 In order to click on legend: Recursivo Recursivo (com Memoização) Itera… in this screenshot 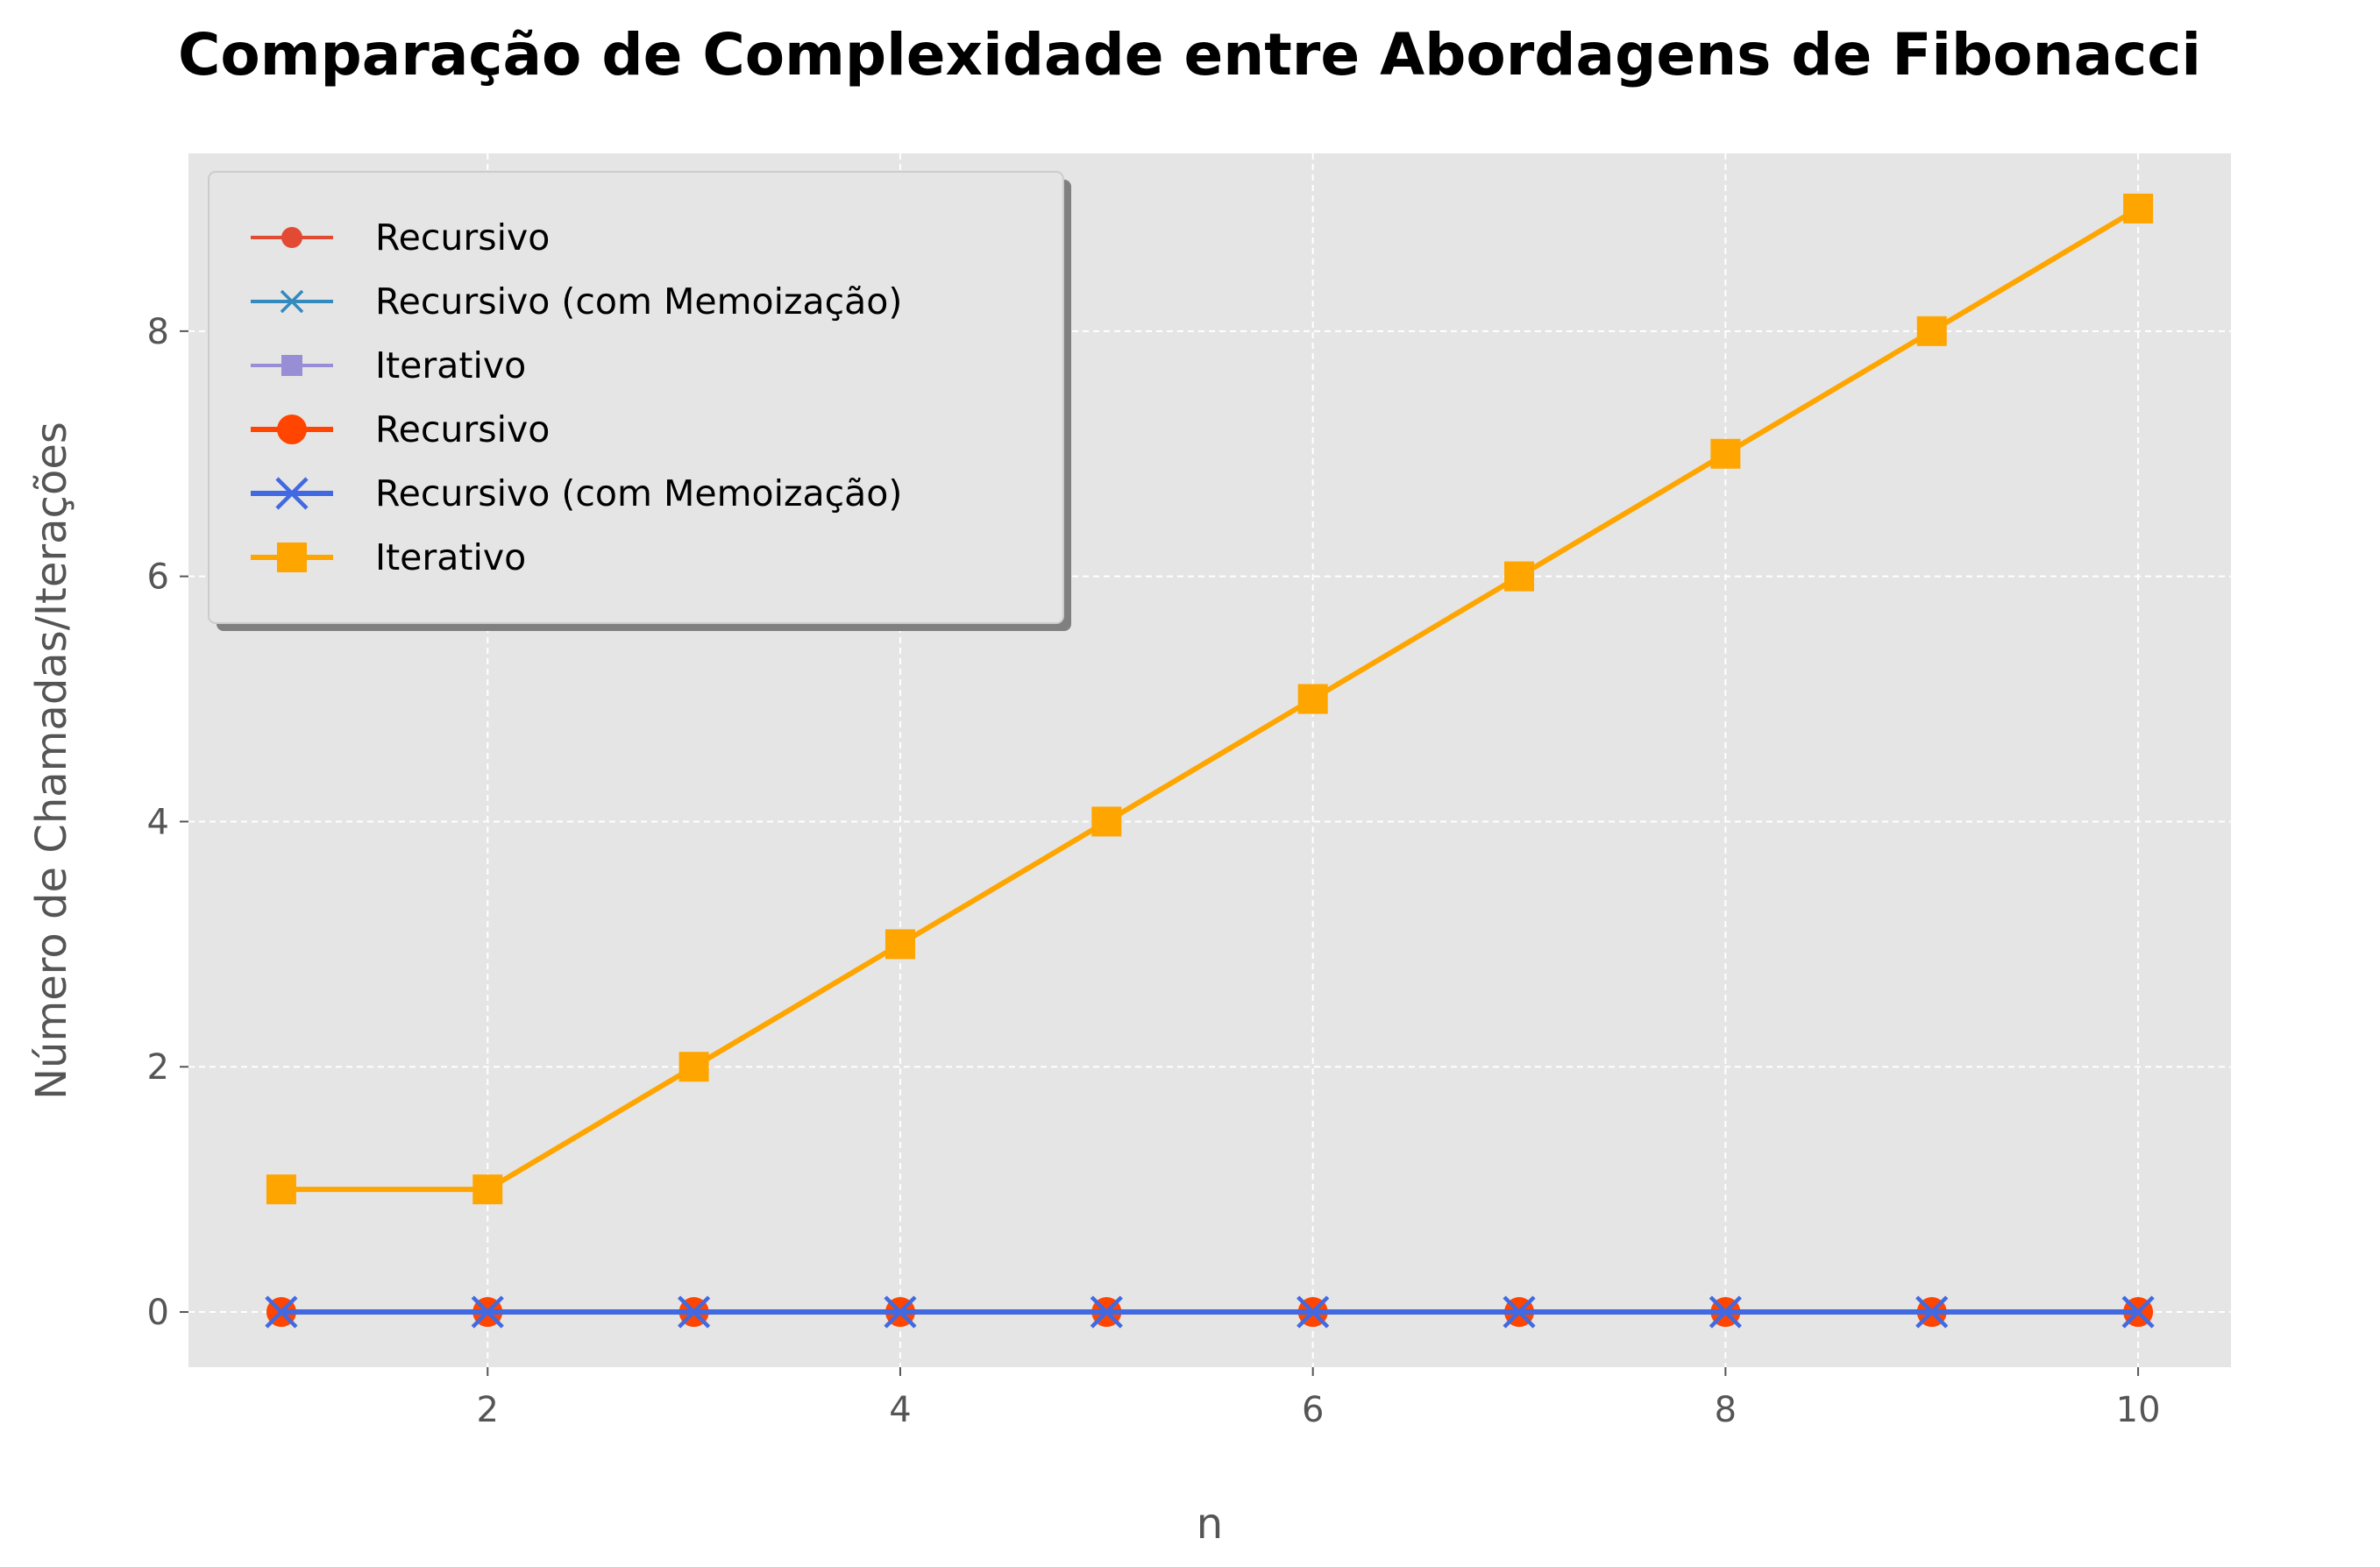, I will do `click(639, 401)`.